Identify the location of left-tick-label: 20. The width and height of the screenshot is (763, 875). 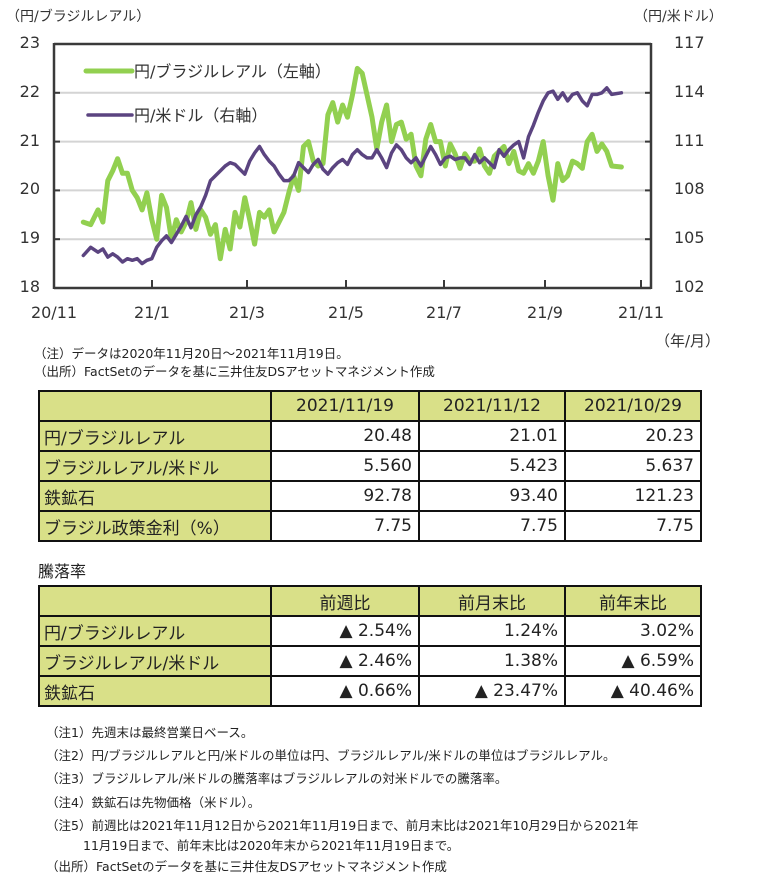
(29, 189).